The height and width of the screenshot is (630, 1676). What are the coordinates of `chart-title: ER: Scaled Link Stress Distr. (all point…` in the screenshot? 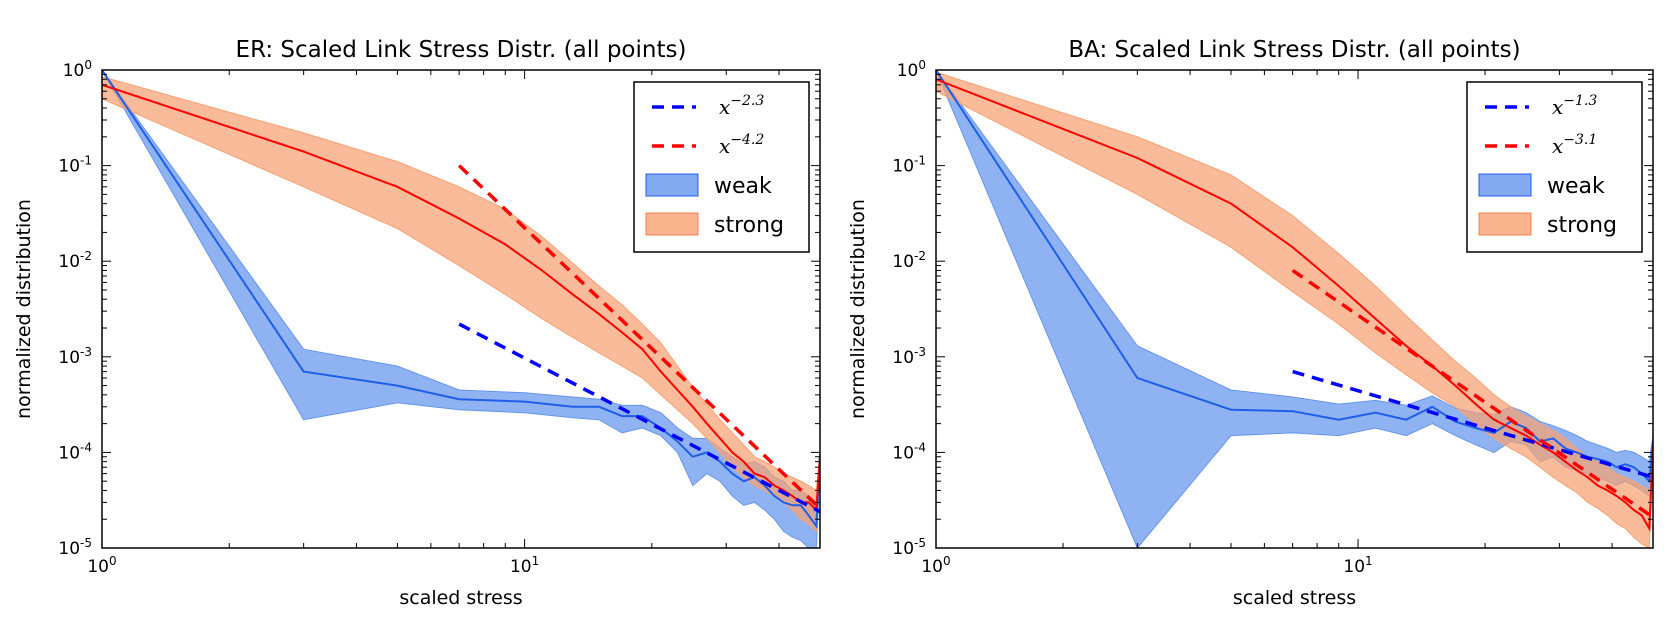 It's located at (461, 50).